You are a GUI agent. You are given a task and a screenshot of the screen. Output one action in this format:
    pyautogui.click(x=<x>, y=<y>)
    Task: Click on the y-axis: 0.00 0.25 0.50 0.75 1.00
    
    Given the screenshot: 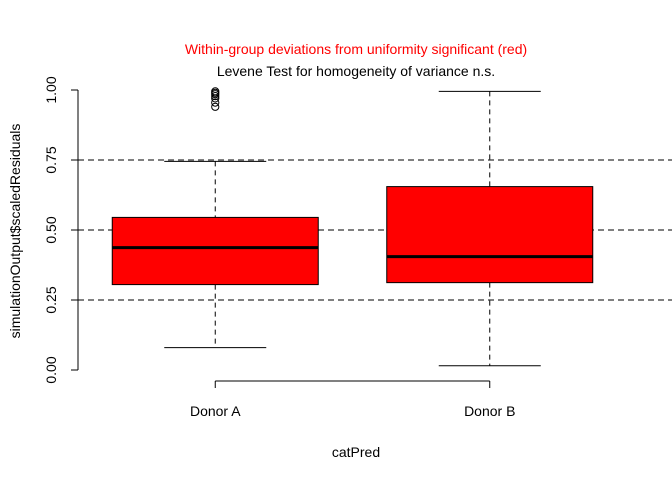 What is the action you would take?
    pyautogui.click(x=61, y=230)
    